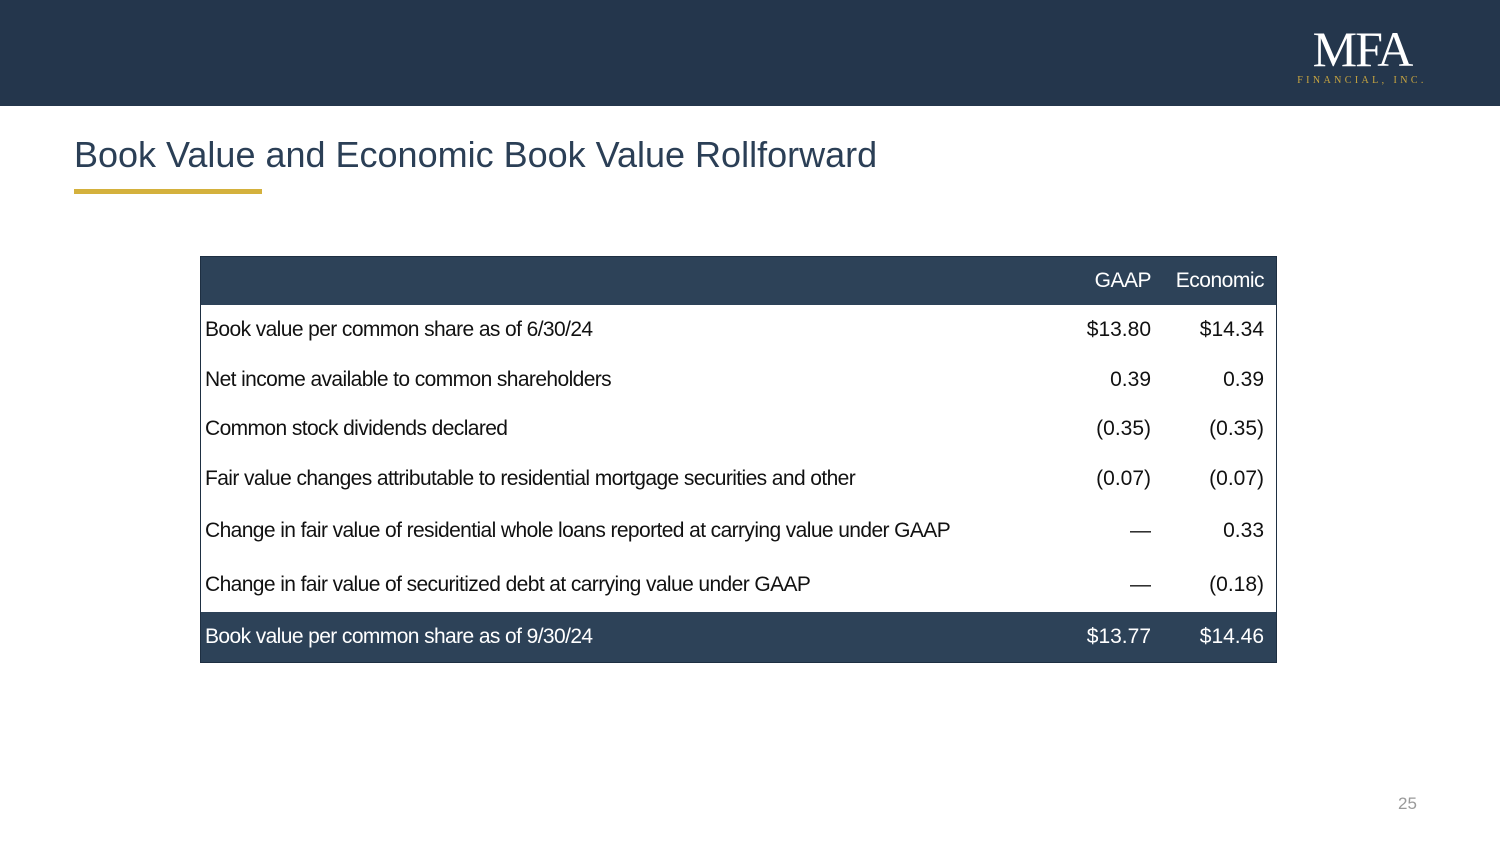  I want to click on table-header-row: GAAP Economic, so click(738, 281).